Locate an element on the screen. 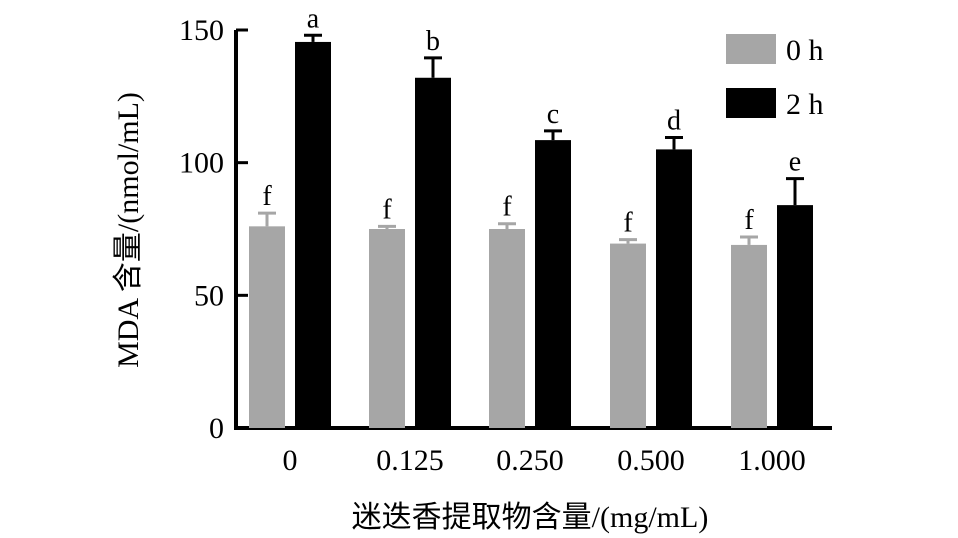 The image size is (958, 538). significance-label: d is located at coordinates (674, 120).